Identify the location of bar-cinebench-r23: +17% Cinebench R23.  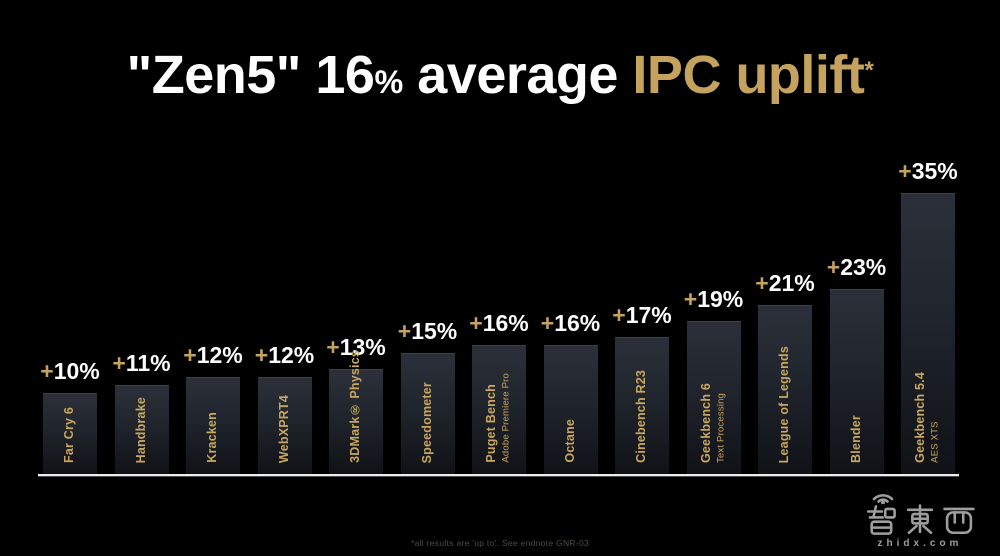
(642, 388).